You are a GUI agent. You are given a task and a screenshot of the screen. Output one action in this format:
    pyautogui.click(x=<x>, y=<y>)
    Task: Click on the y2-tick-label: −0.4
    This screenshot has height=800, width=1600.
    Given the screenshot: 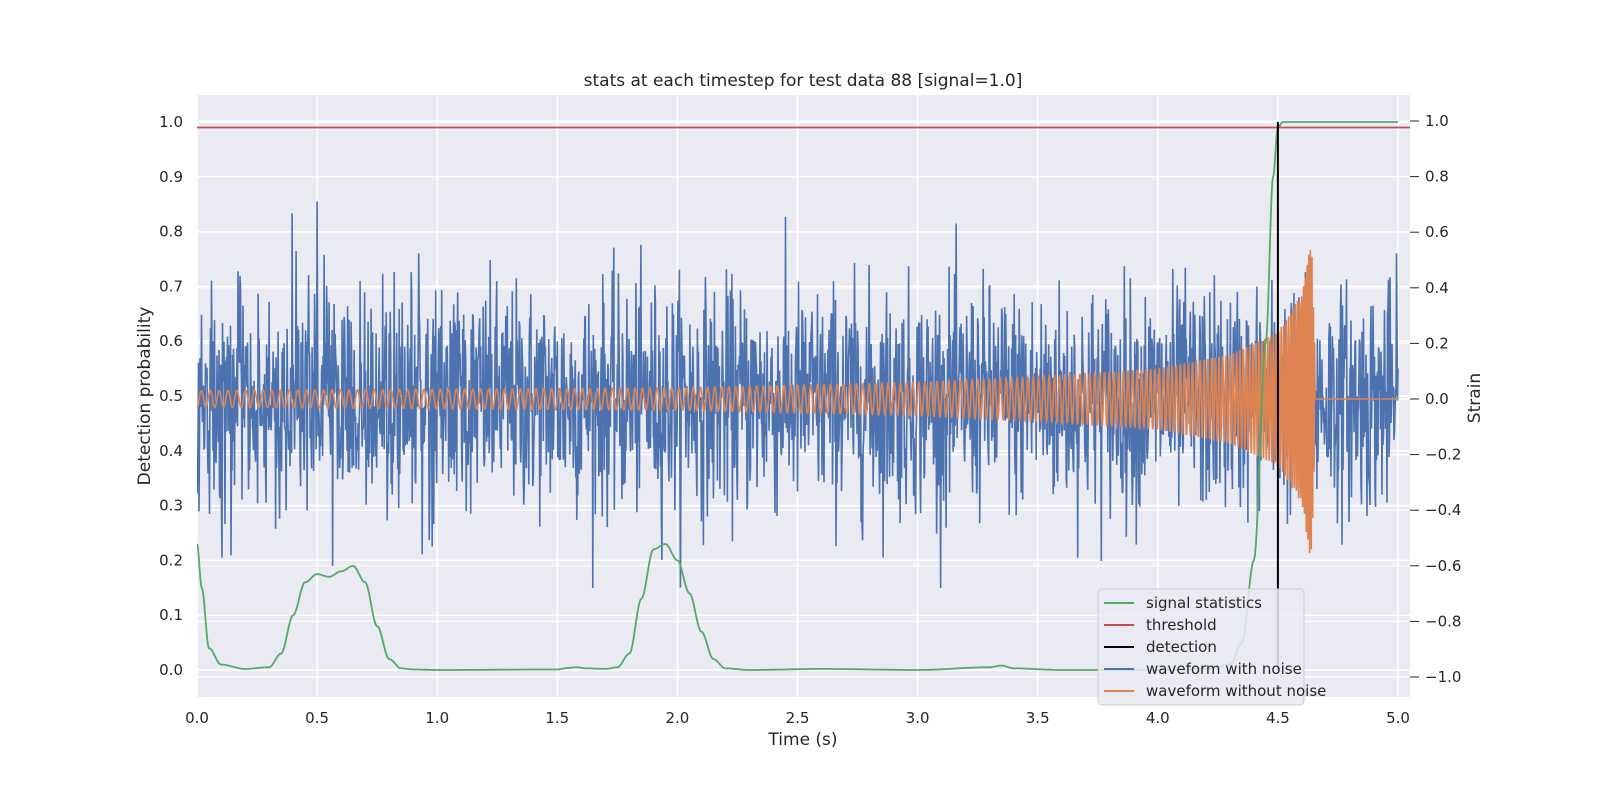 What is the action you would take?
    pyautogui.click(x=1443, y=510)
    